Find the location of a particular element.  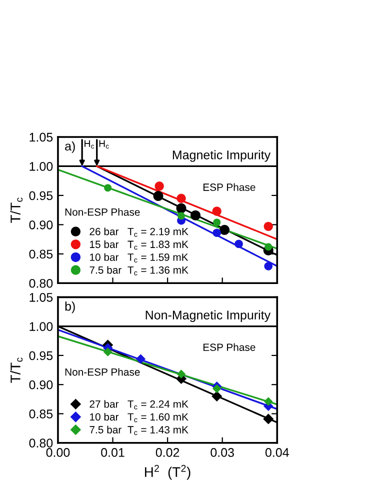

legend-label: 15 bar T$_{c}$ = 1.83 mK is located at coordinates (139, 245).